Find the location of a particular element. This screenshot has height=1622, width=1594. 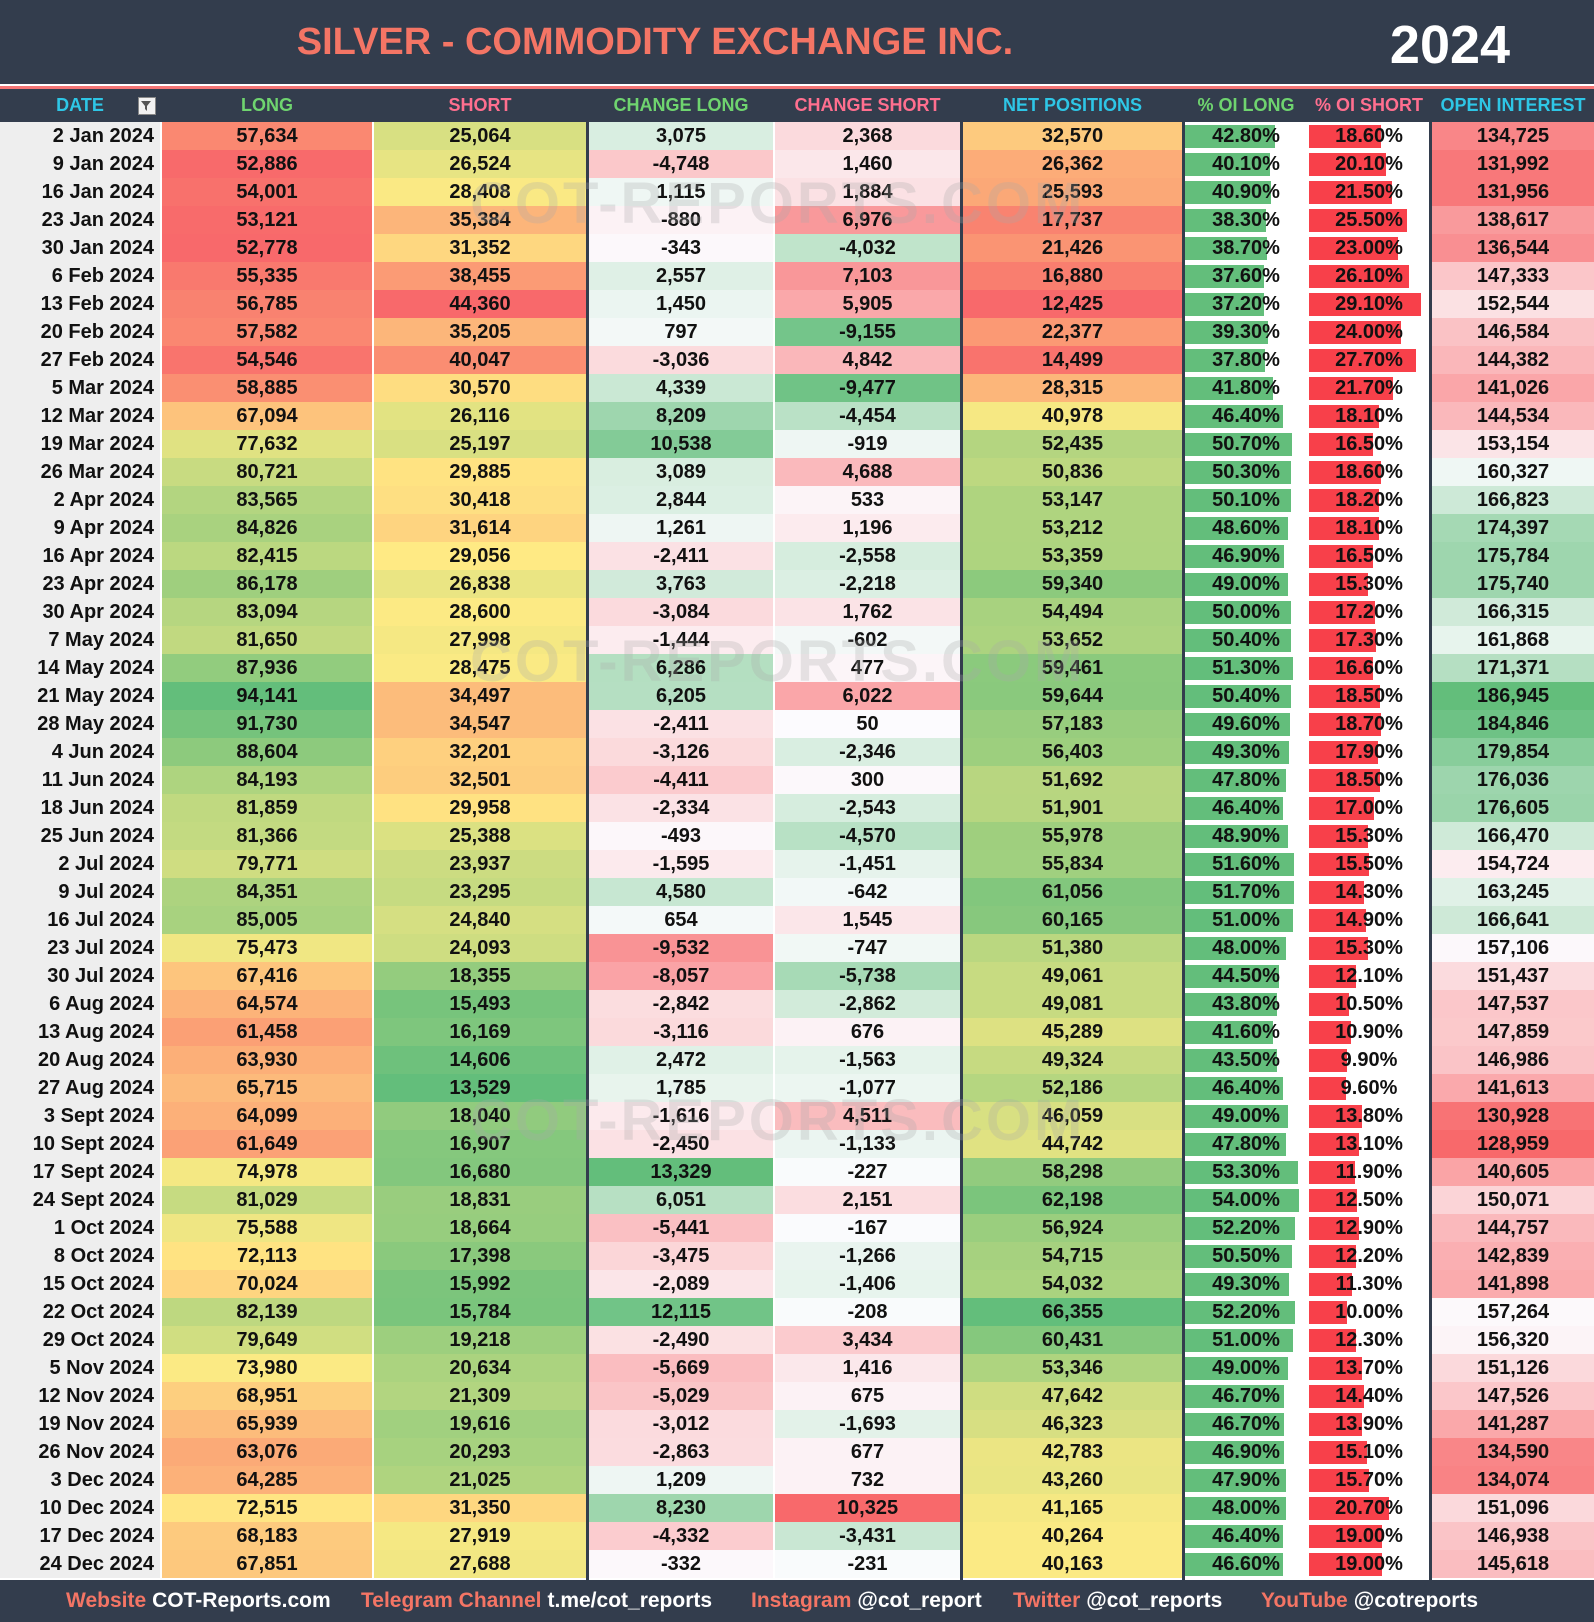

cell-value: 8,209 is located at coordinates (681, 416).